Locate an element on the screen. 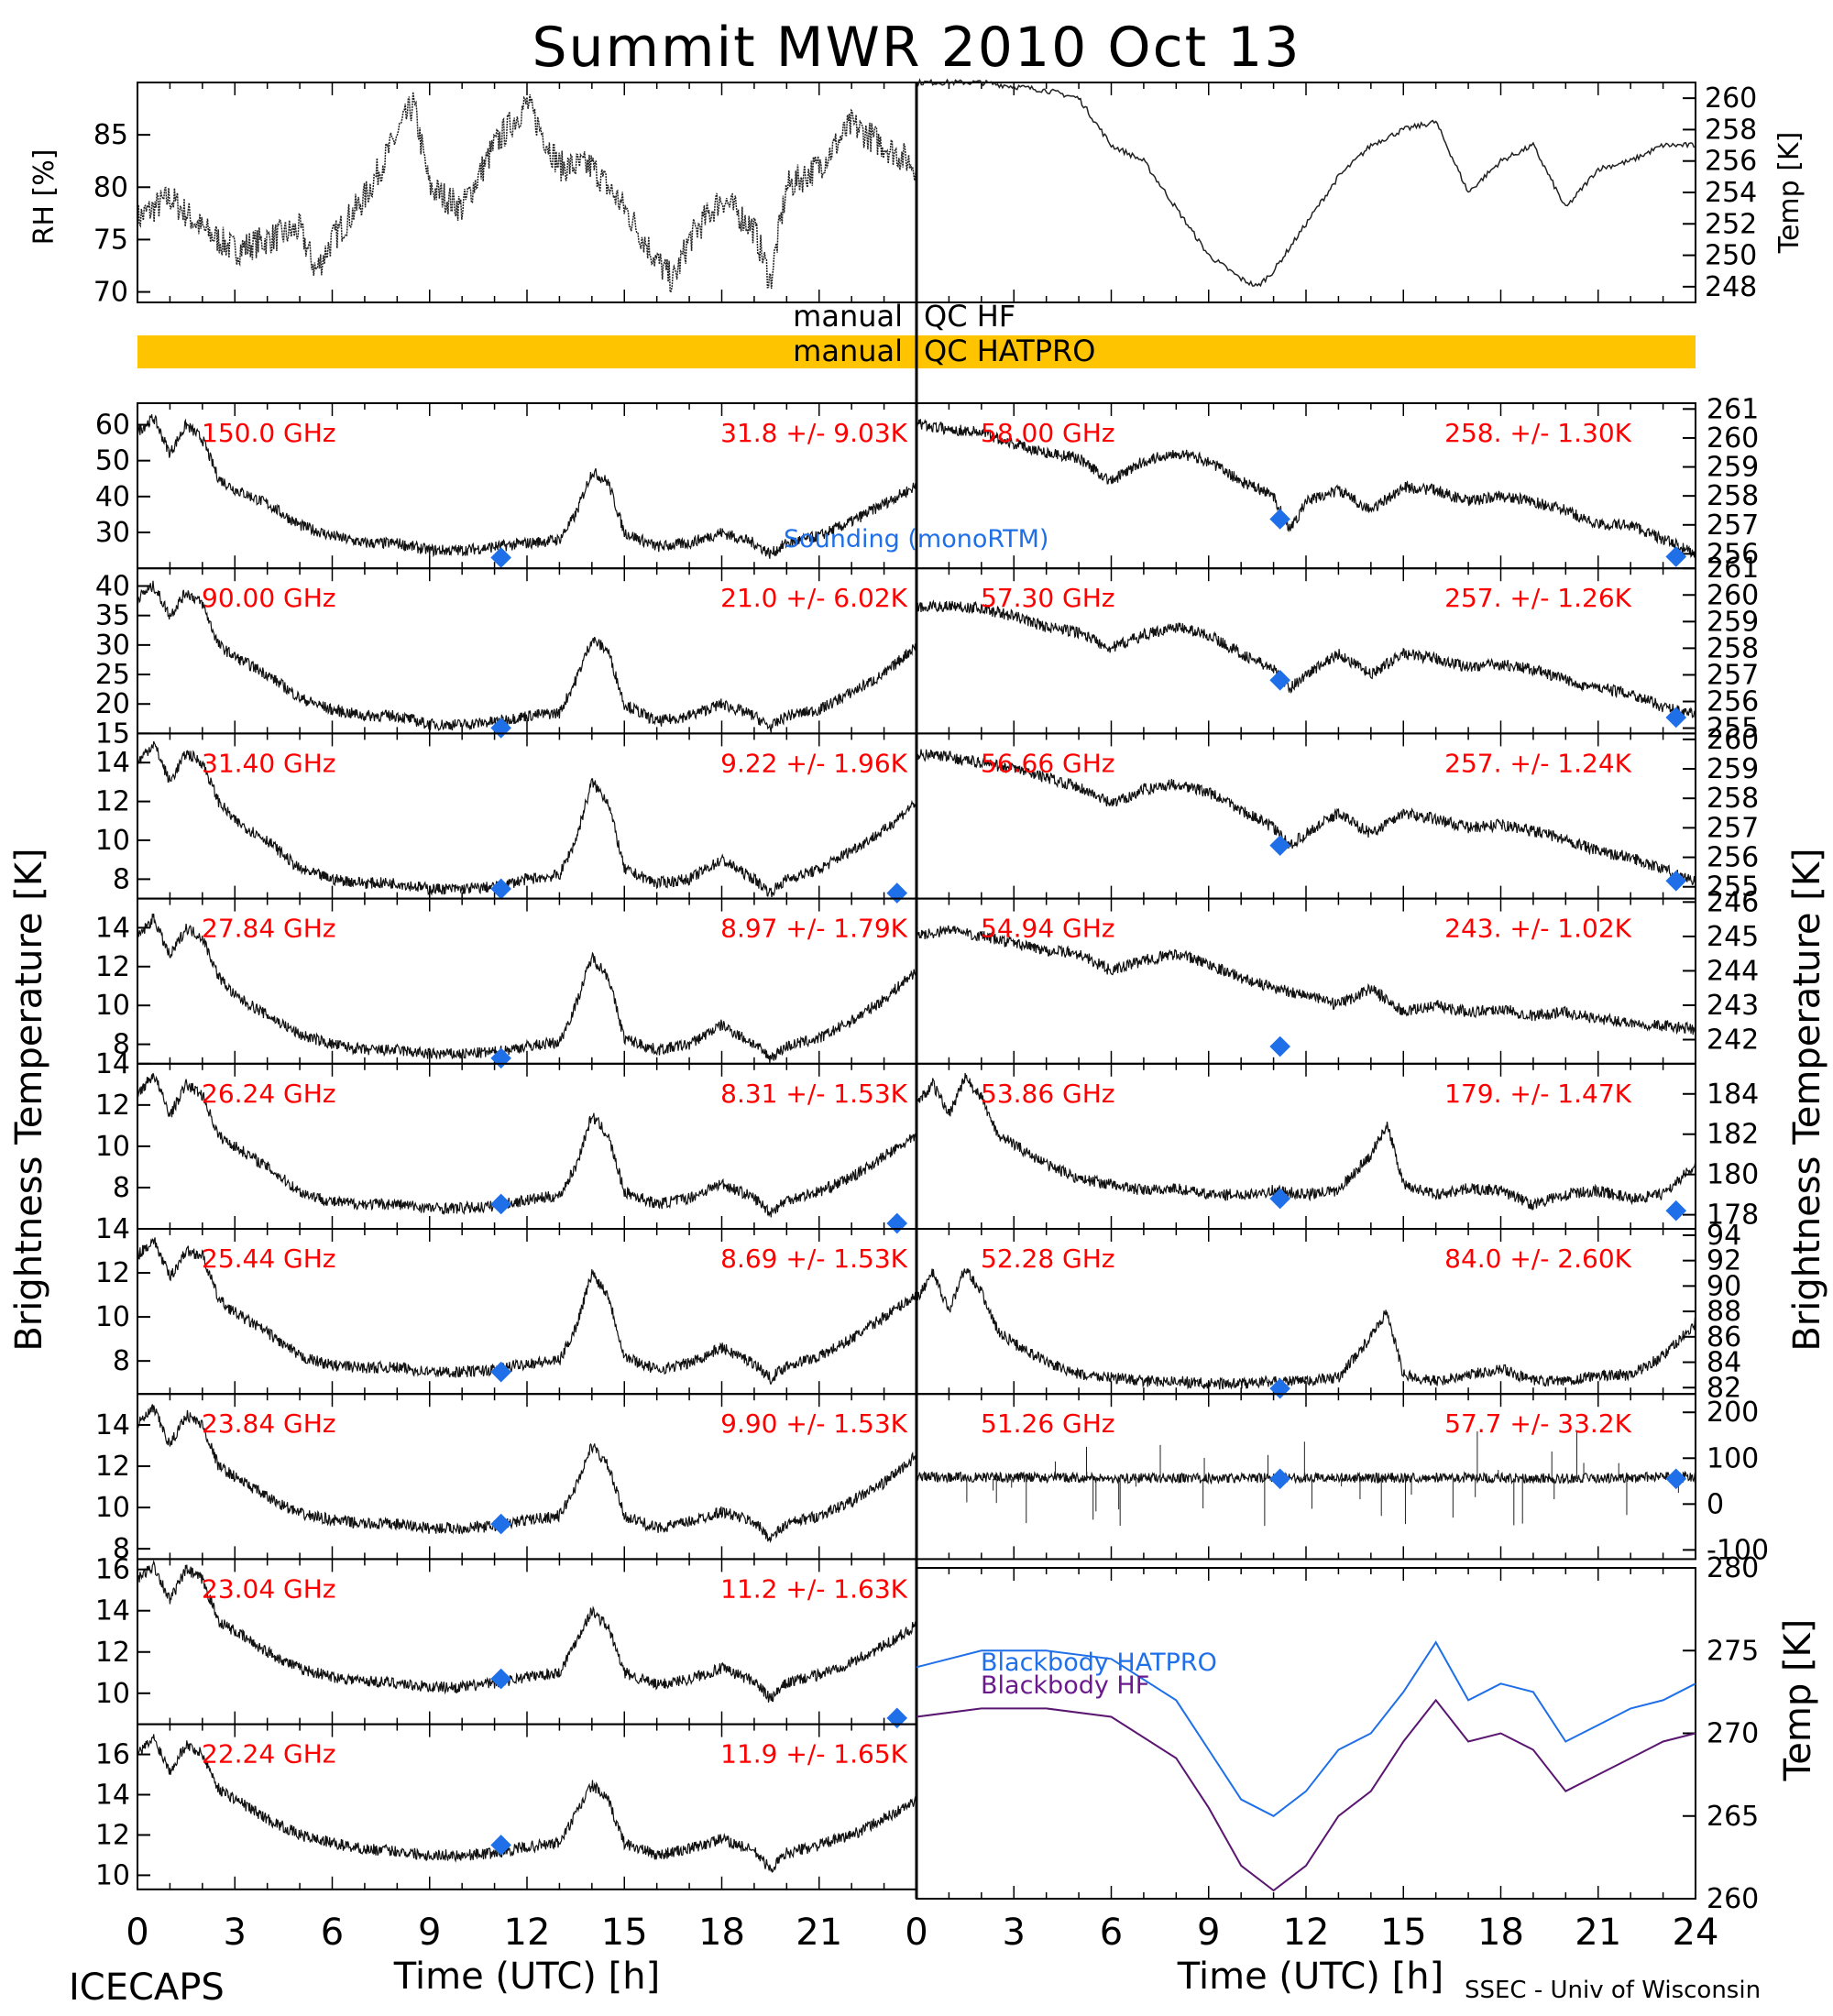 Image resolution: width=1833 pixels, height=2016 pixels. right-channel-tick-label: 260 is located at coordinates (1733, 595).